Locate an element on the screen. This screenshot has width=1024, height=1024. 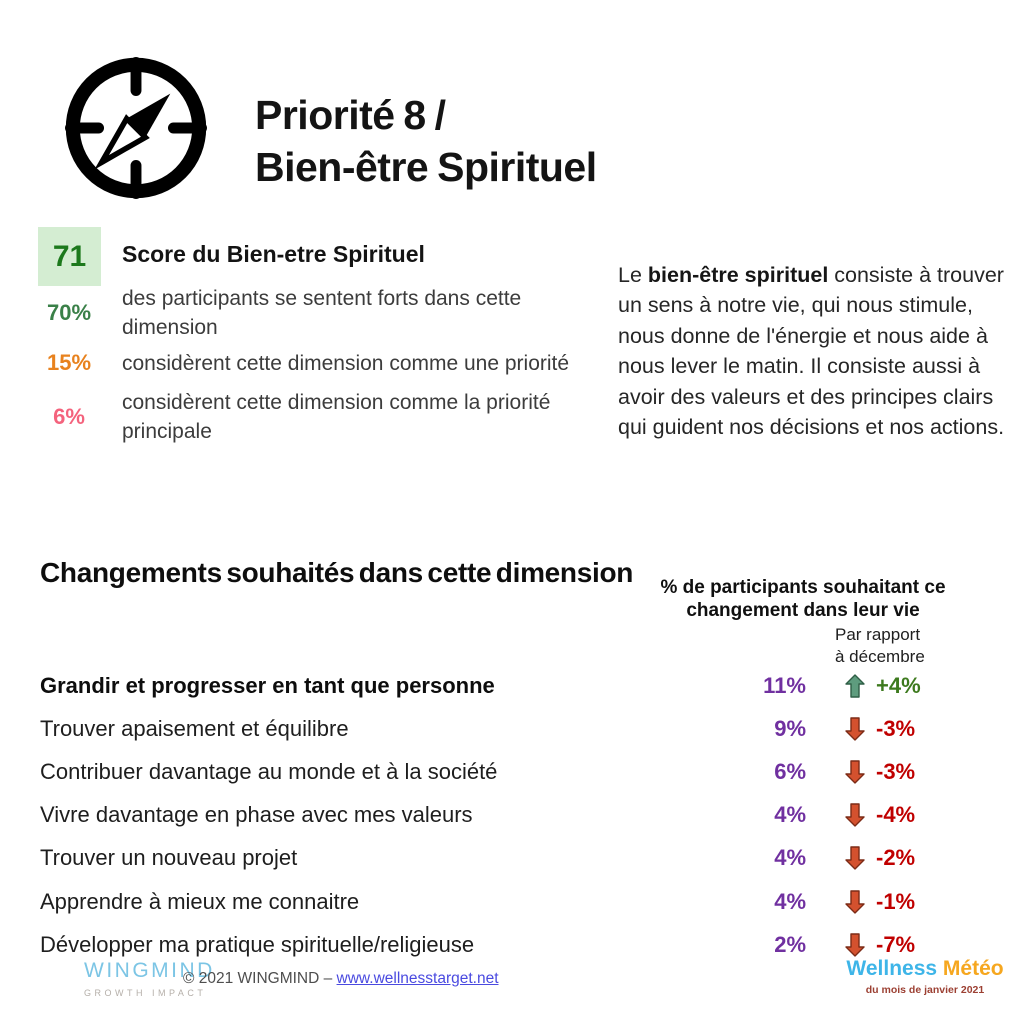
change-label: Trouver un nouveau projet is located at coordinates (169, 858).